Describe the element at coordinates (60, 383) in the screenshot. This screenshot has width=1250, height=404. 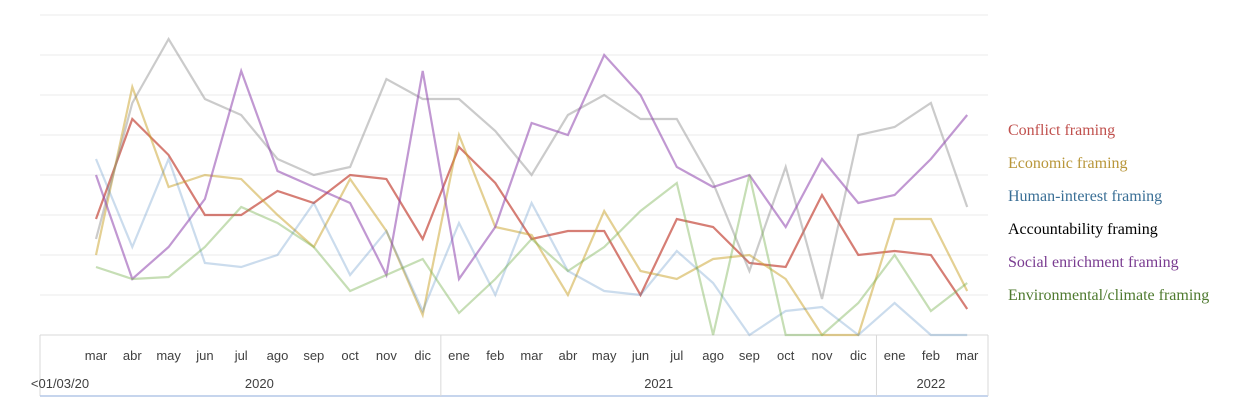
I see `pre-period-label: <01/03/20` at that location.